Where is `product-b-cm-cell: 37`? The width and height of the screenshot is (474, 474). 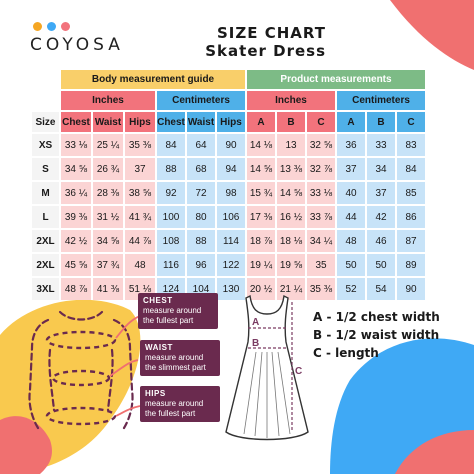 product-b-cm-cell: 37 is located at coordinates (381, 193).